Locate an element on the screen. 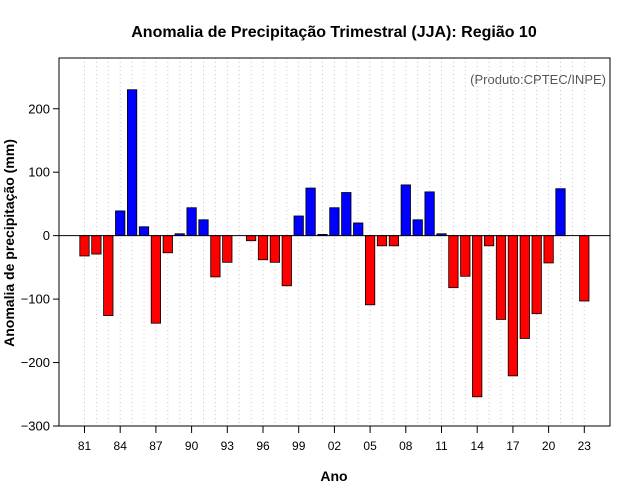 The width and height of the screenshot is (640, 500). bar-2004 is located at coordinates (358, 229).